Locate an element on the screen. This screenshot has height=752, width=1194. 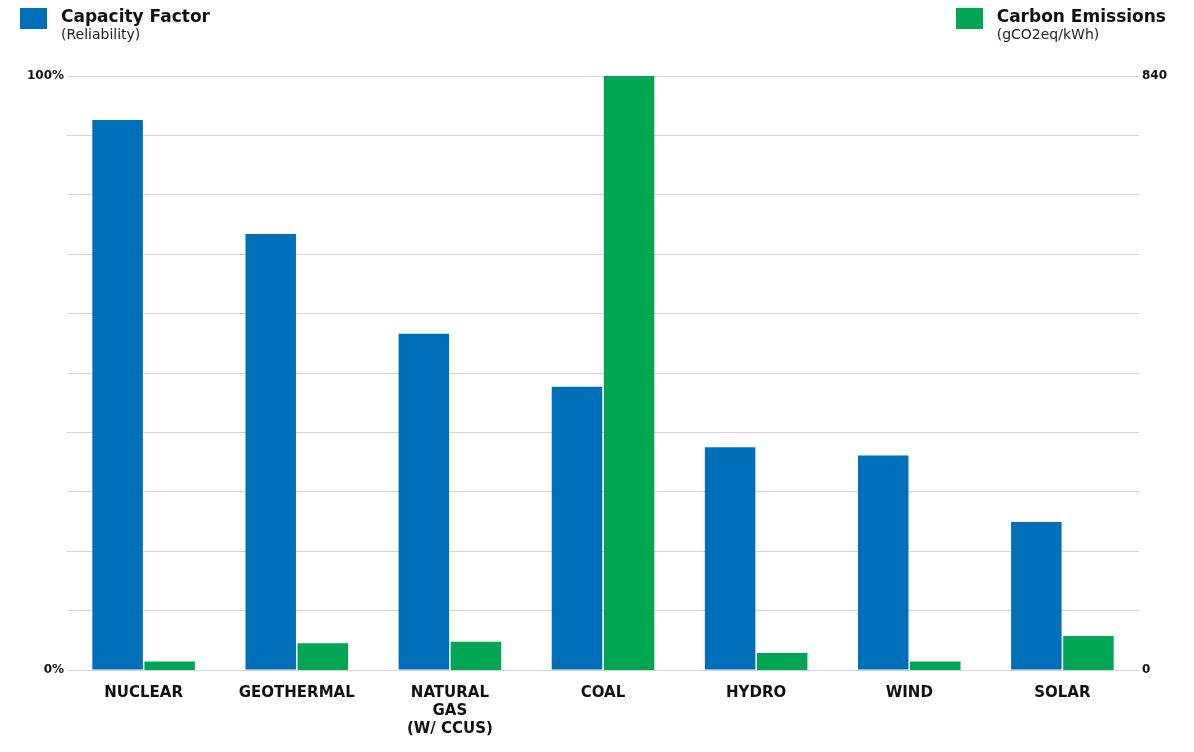
y2-tick-label: 840 is located at coordinates (1154, 75).